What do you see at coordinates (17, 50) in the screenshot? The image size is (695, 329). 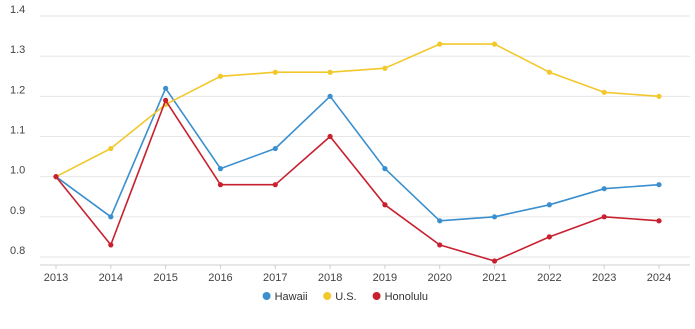 I see `y-tick-label: 1.3` at bounding box center [17, 50].